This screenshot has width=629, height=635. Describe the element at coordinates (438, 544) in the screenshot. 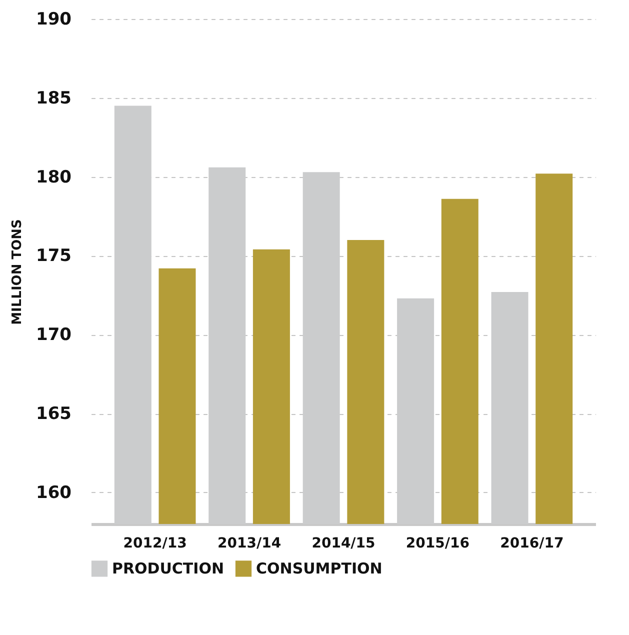

I see `x-tick-label: 2015/16` at that location.